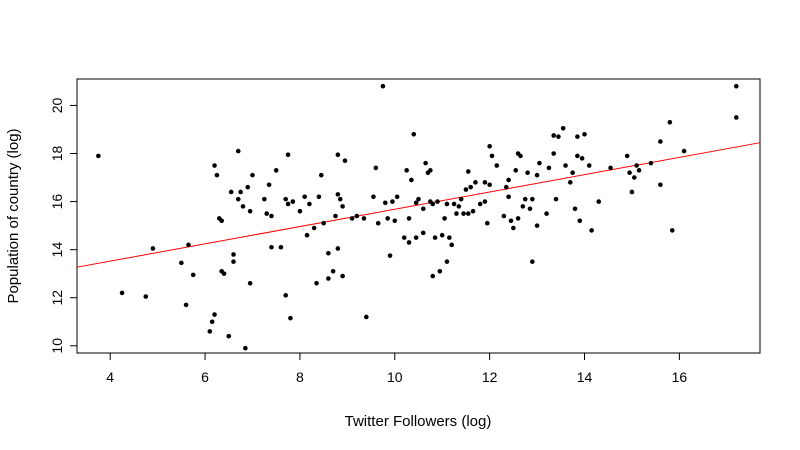 This screenshot has height=450, width=800. Describe the element at coordinates (57, 250) in the screenshot. I see `y-tick-label: 14` at that location.